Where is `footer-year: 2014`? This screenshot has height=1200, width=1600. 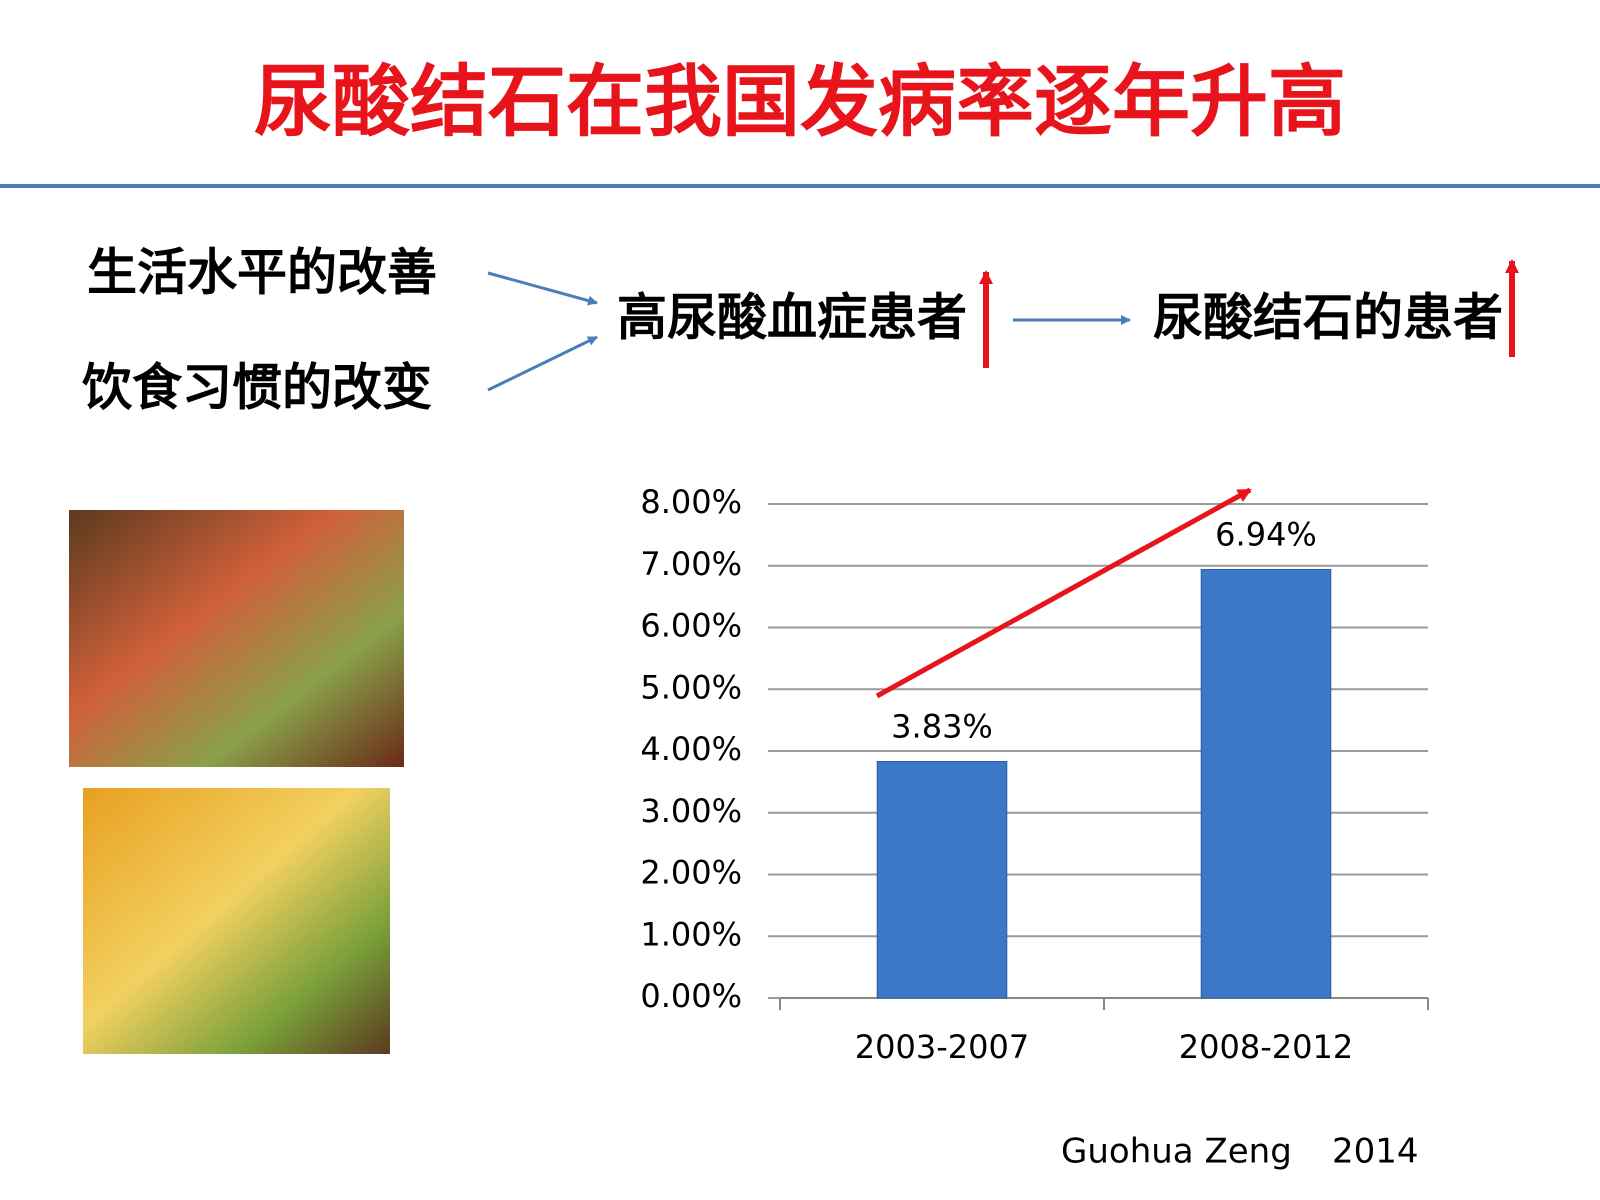
footer-year: 2014 is located at coordinates (1375, 1152).